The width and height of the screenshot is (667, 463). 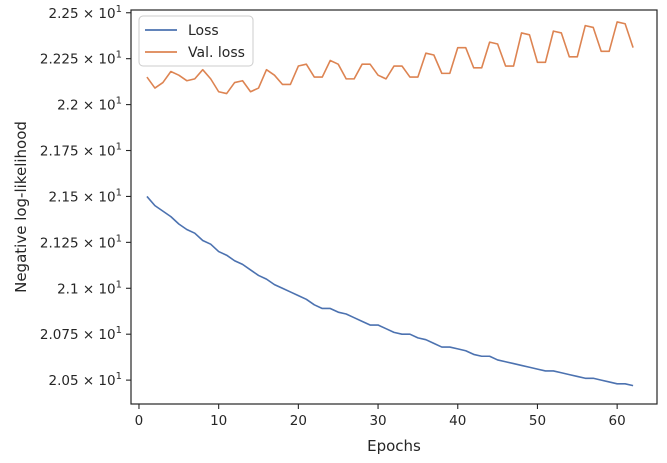 What do you see at coordinates (218, 421) in the screenshot?
I see `x-tick-label: 10` at bounding box center [218, 421].